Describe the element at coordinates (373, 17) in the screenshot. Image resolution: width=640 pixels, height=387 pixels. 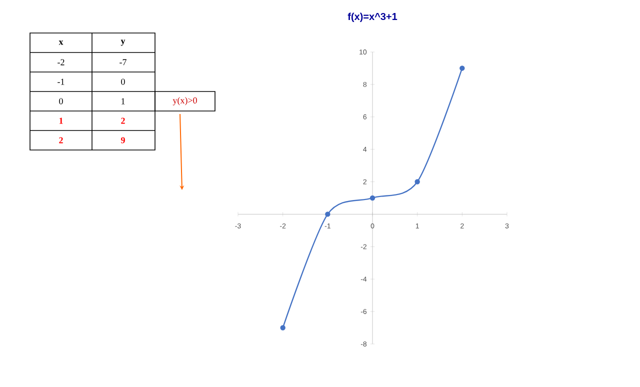
I see `chart-title: f(x)=x^3+1` at that location.